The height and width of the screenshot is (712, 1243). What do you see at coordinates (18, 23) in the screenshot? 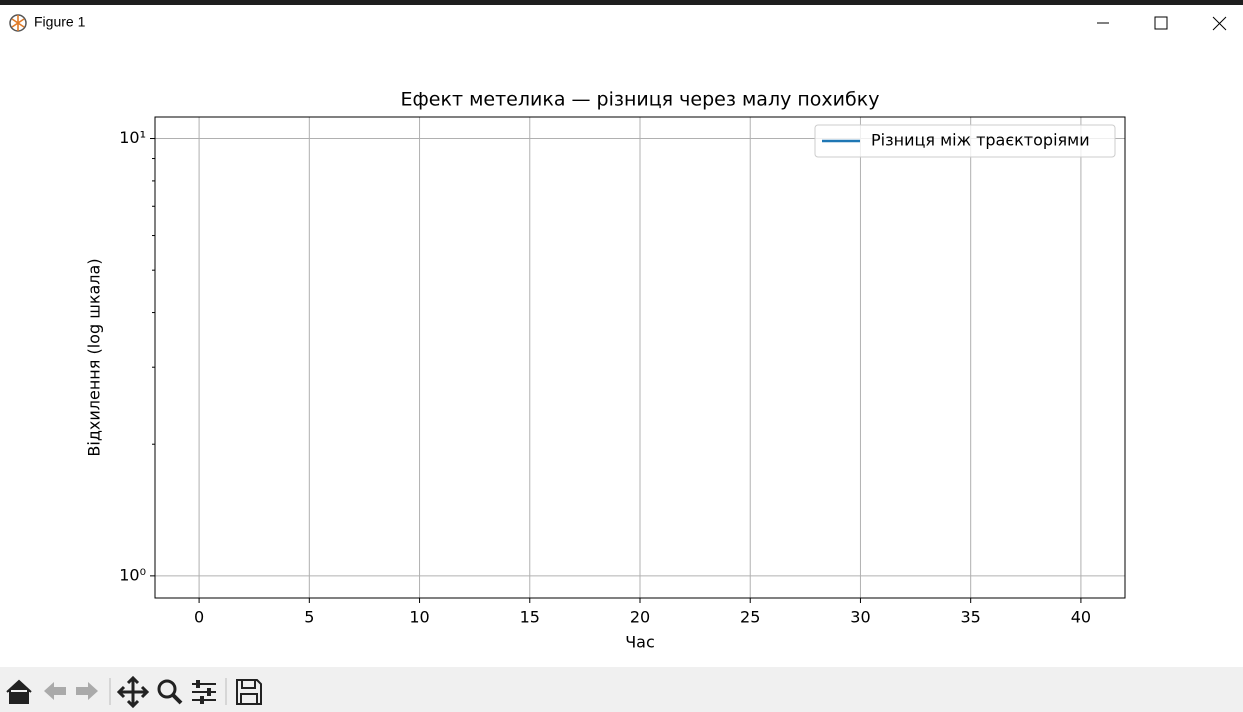
I see `app-icon-glyph` at bounding box center [18, 23].